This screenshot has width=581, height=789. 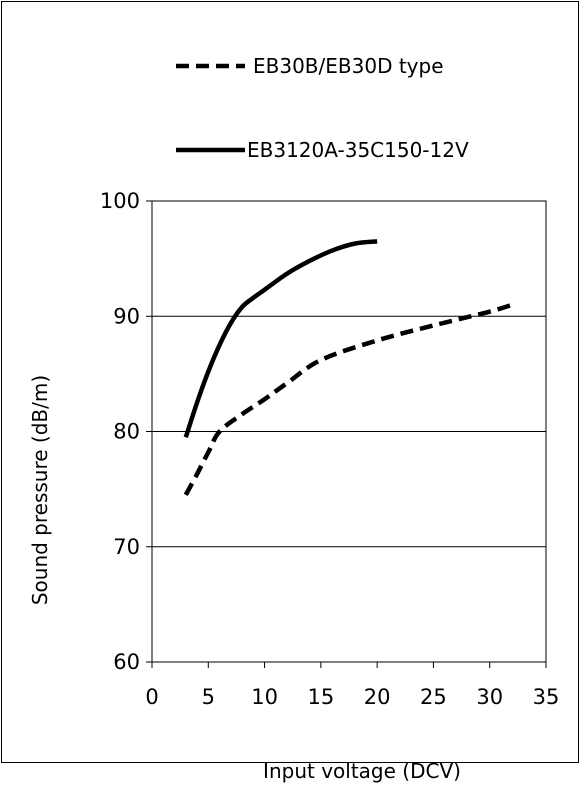 I want to click on legend-label-eb3120a: EB3120A-35C150-12V, so click(x=358, y=150).